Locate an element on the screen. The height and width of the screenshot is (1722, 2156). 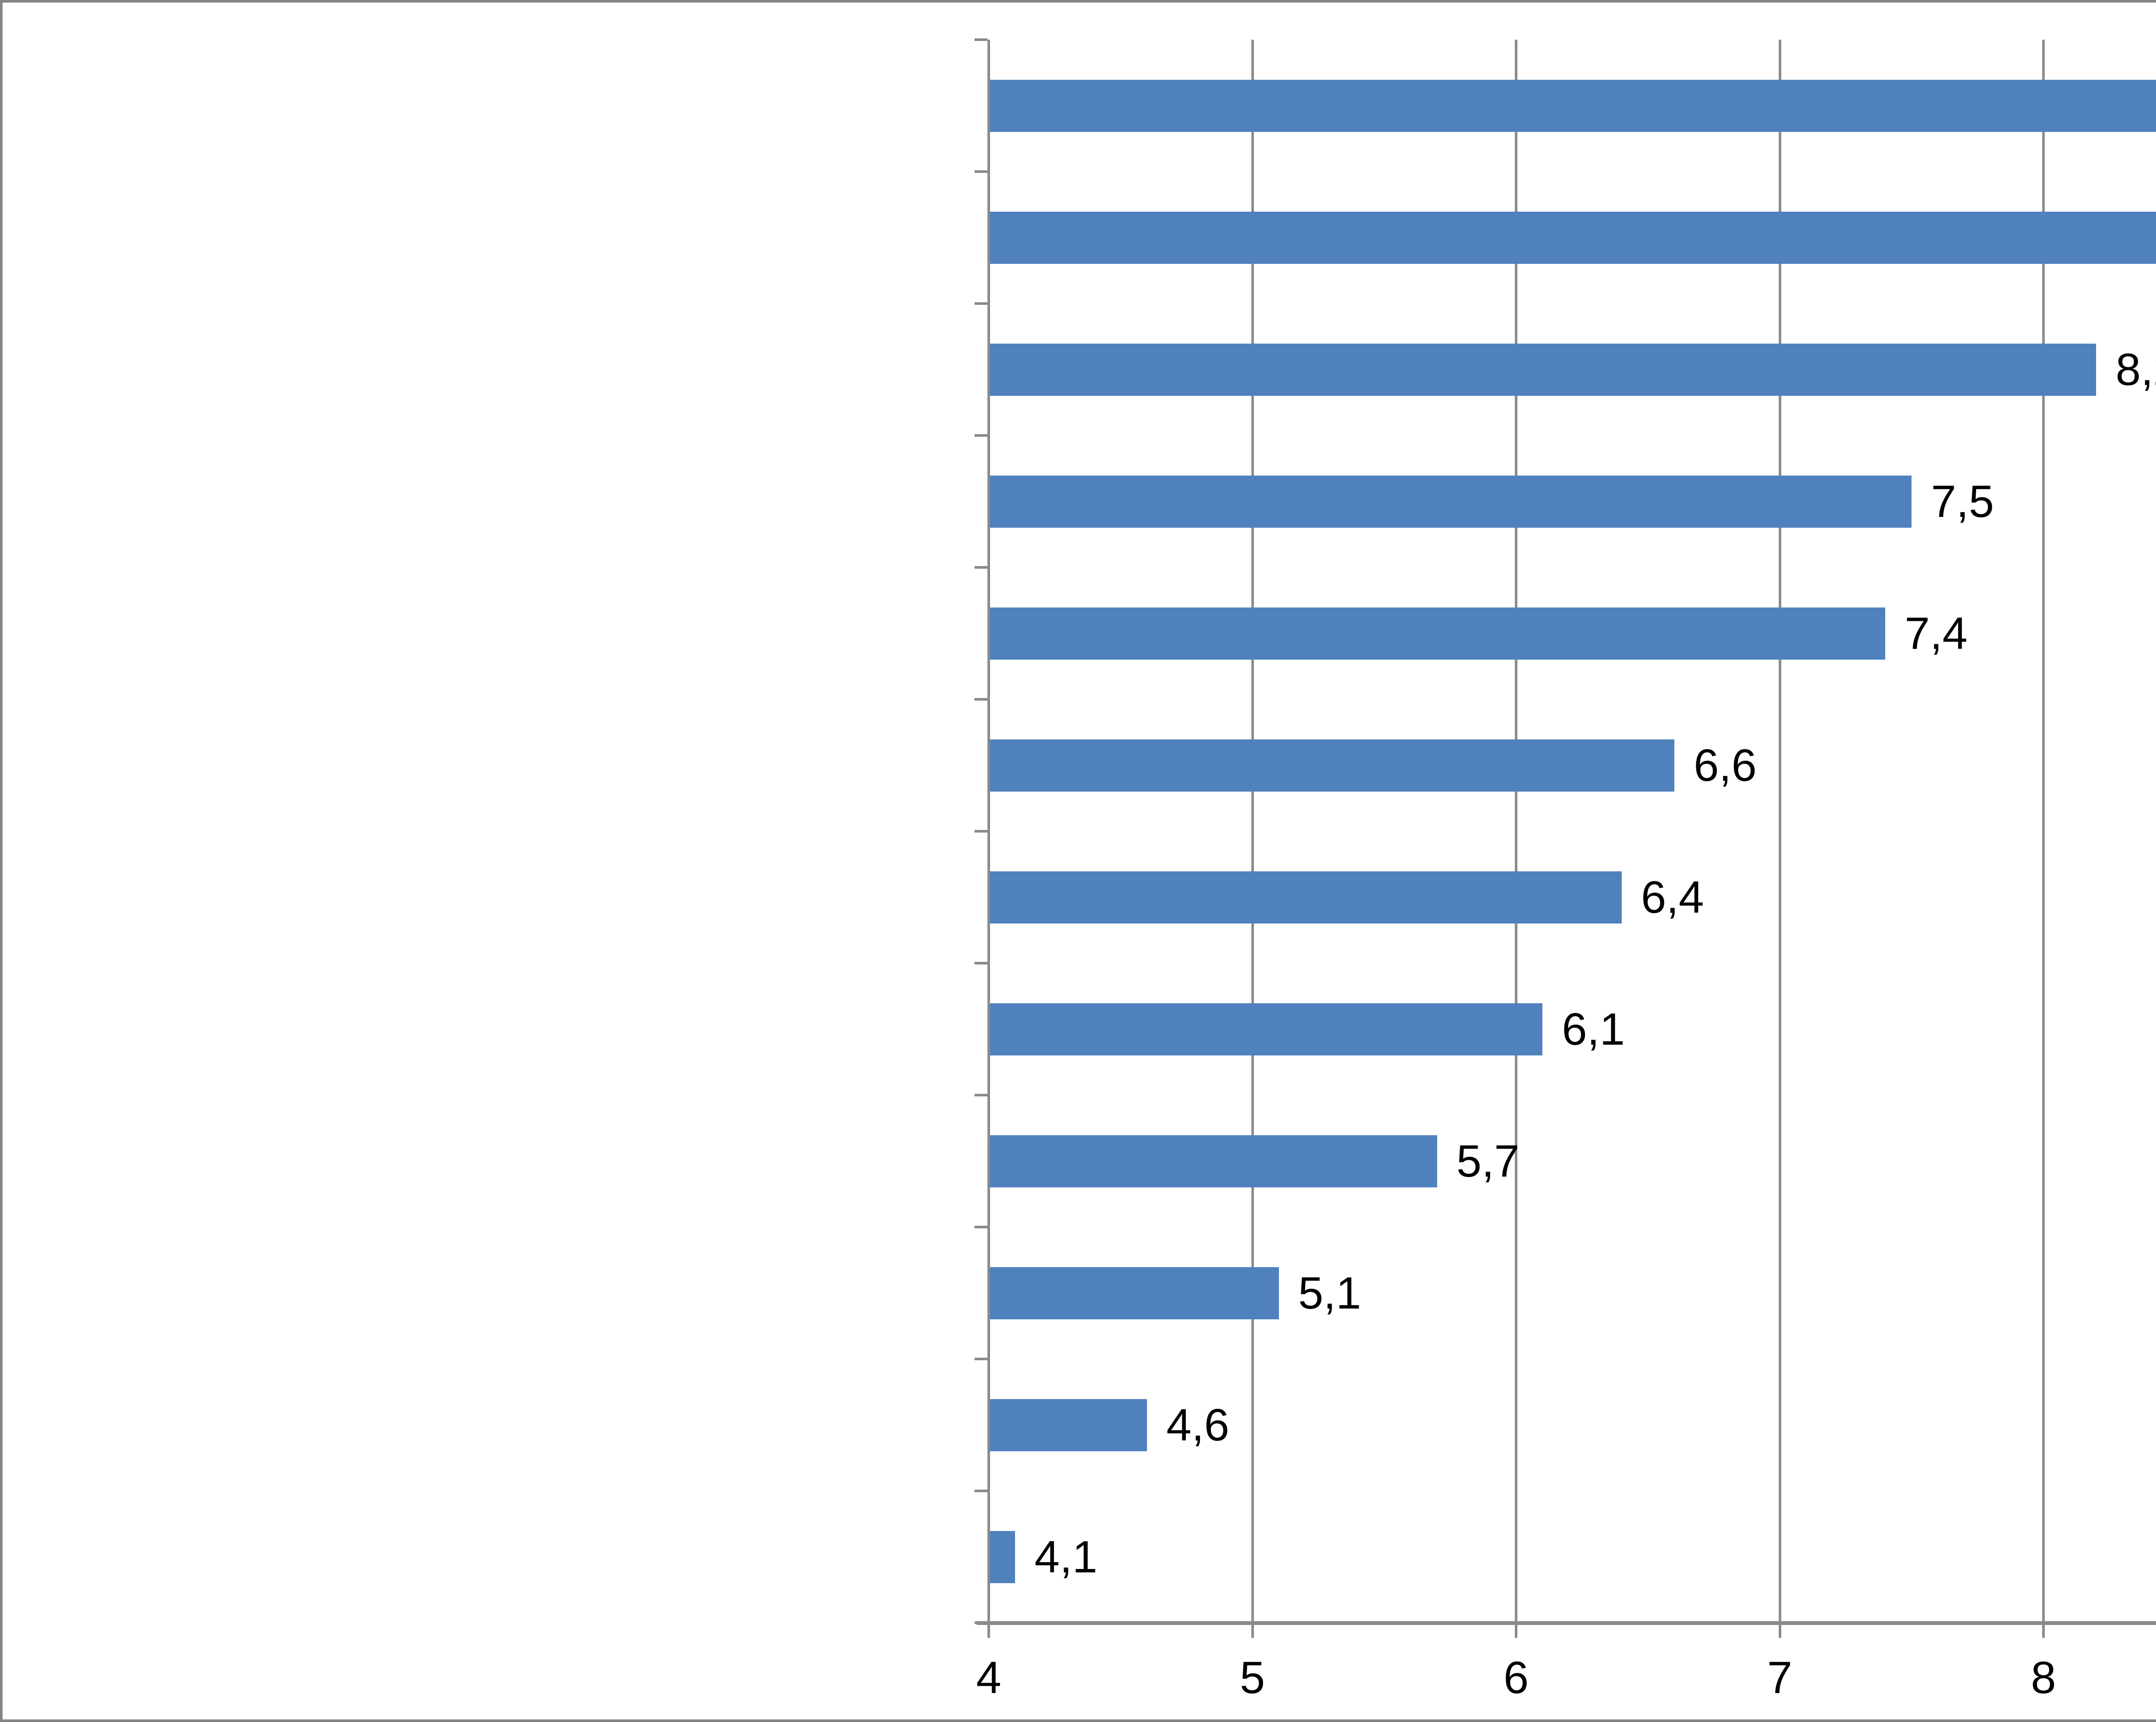
x-axis-tick-label: 7 is located at coordinates (1779, 1678).